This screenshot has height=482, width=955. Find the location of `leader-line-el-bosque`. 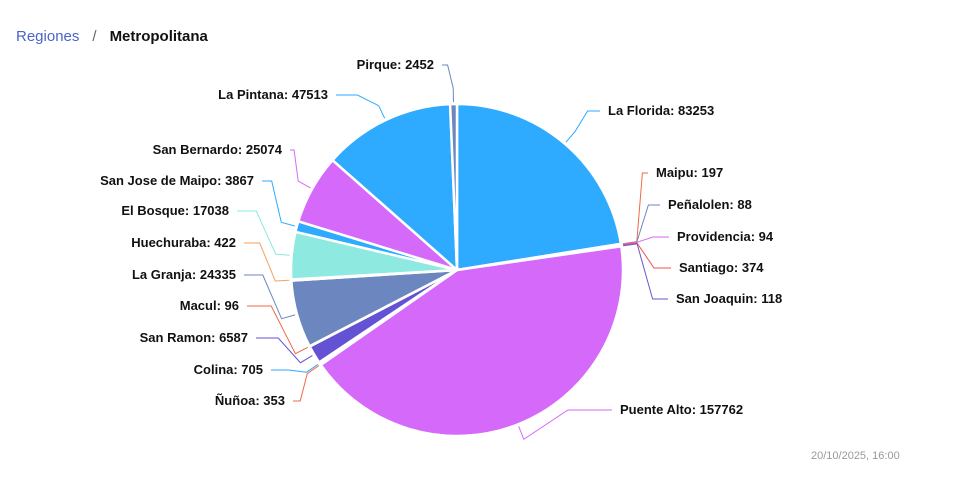

leader-line-el-bosque is located at coordinates (263, 233).